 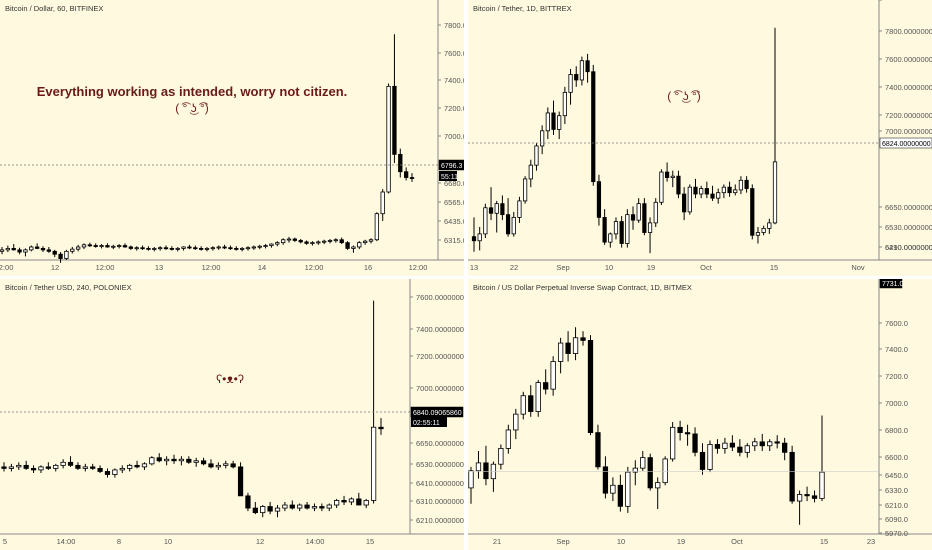 What do you see at coordinates (466, 275) in the screenshot?
I see `panel-divider-vertical` at bounding box center [466, 275].